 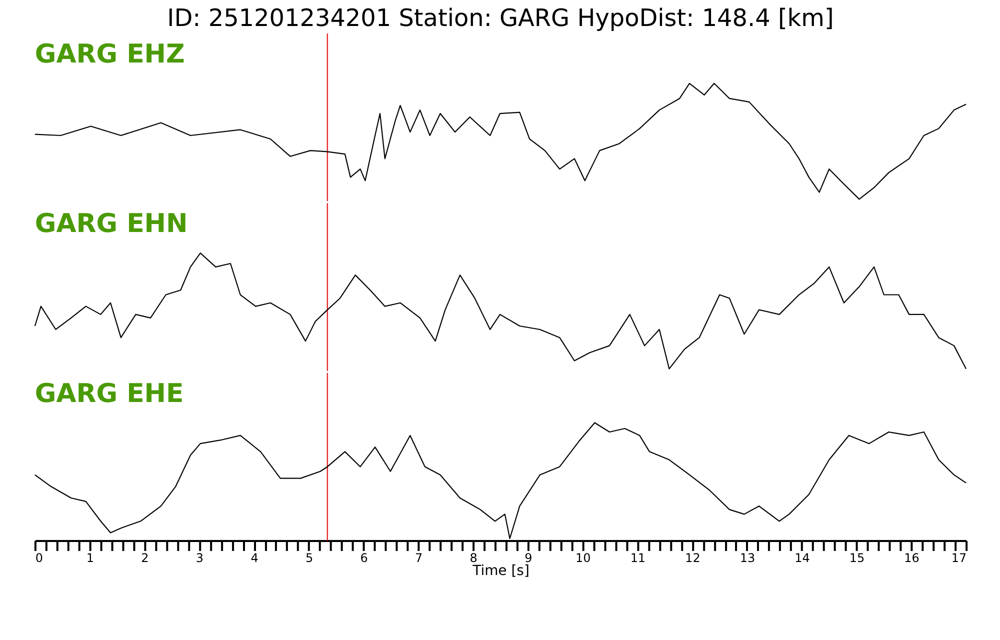 What do you see at coordinates (638, 557) in the screenshot?
I see `x-tick-label: 11` at bounding box center [638, 557].